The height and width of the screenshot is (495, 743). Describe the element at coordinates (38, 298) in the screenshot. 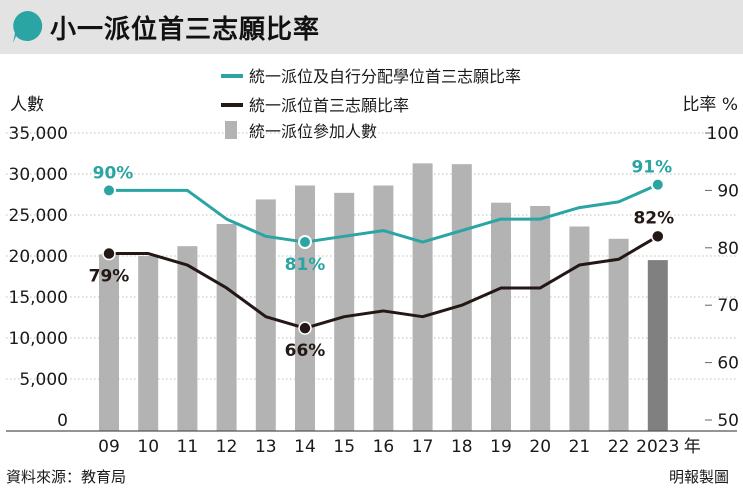

I see `y-left-tick-label: 15,000` at that location.